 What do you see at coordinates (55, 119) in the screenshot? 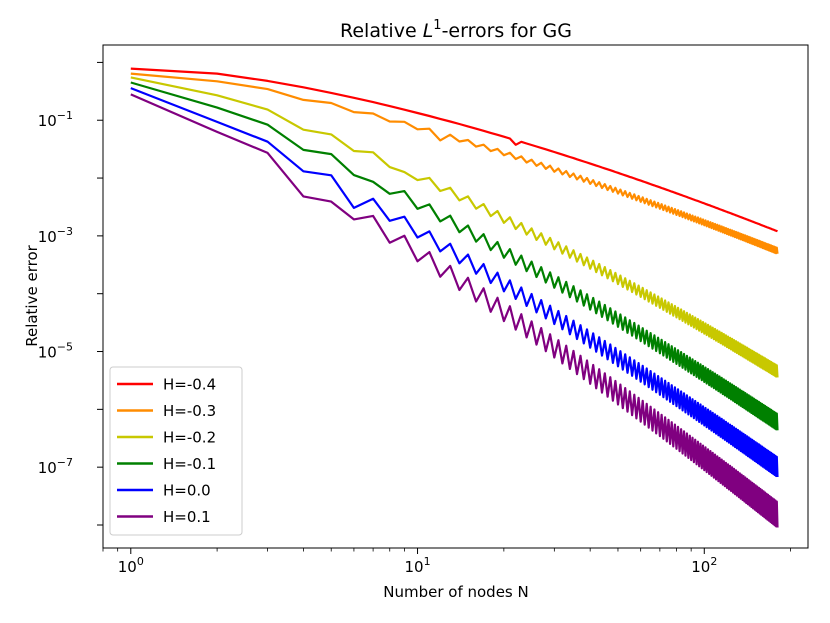
I see `y-tick-label: 10⁻¹` at bounding box center [55, 119].